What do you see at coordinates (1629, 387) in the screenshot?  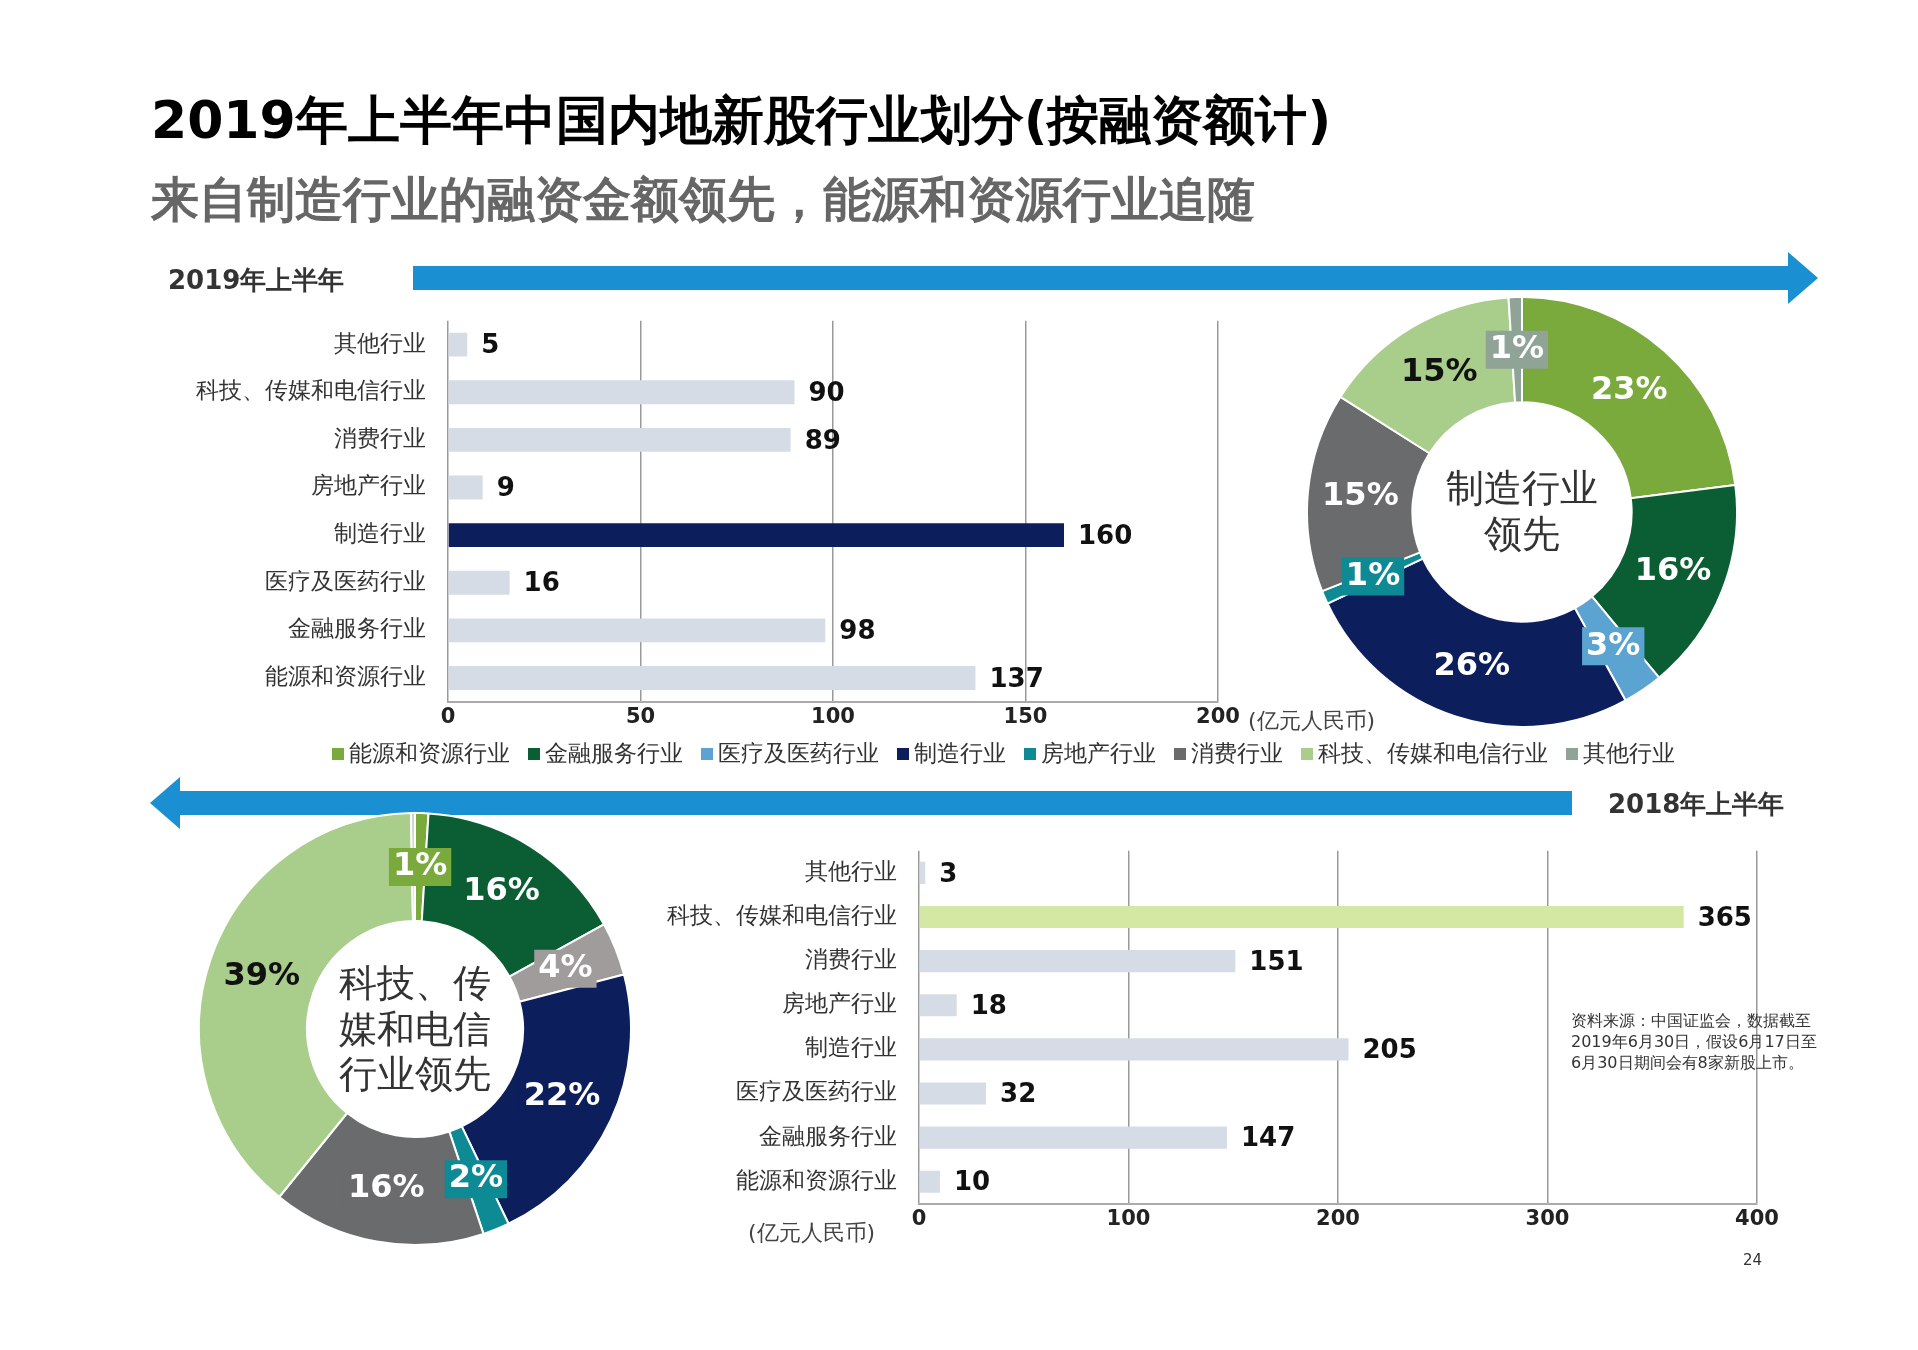 I see `data-label: 23%` at bounding box center [1629, 387].